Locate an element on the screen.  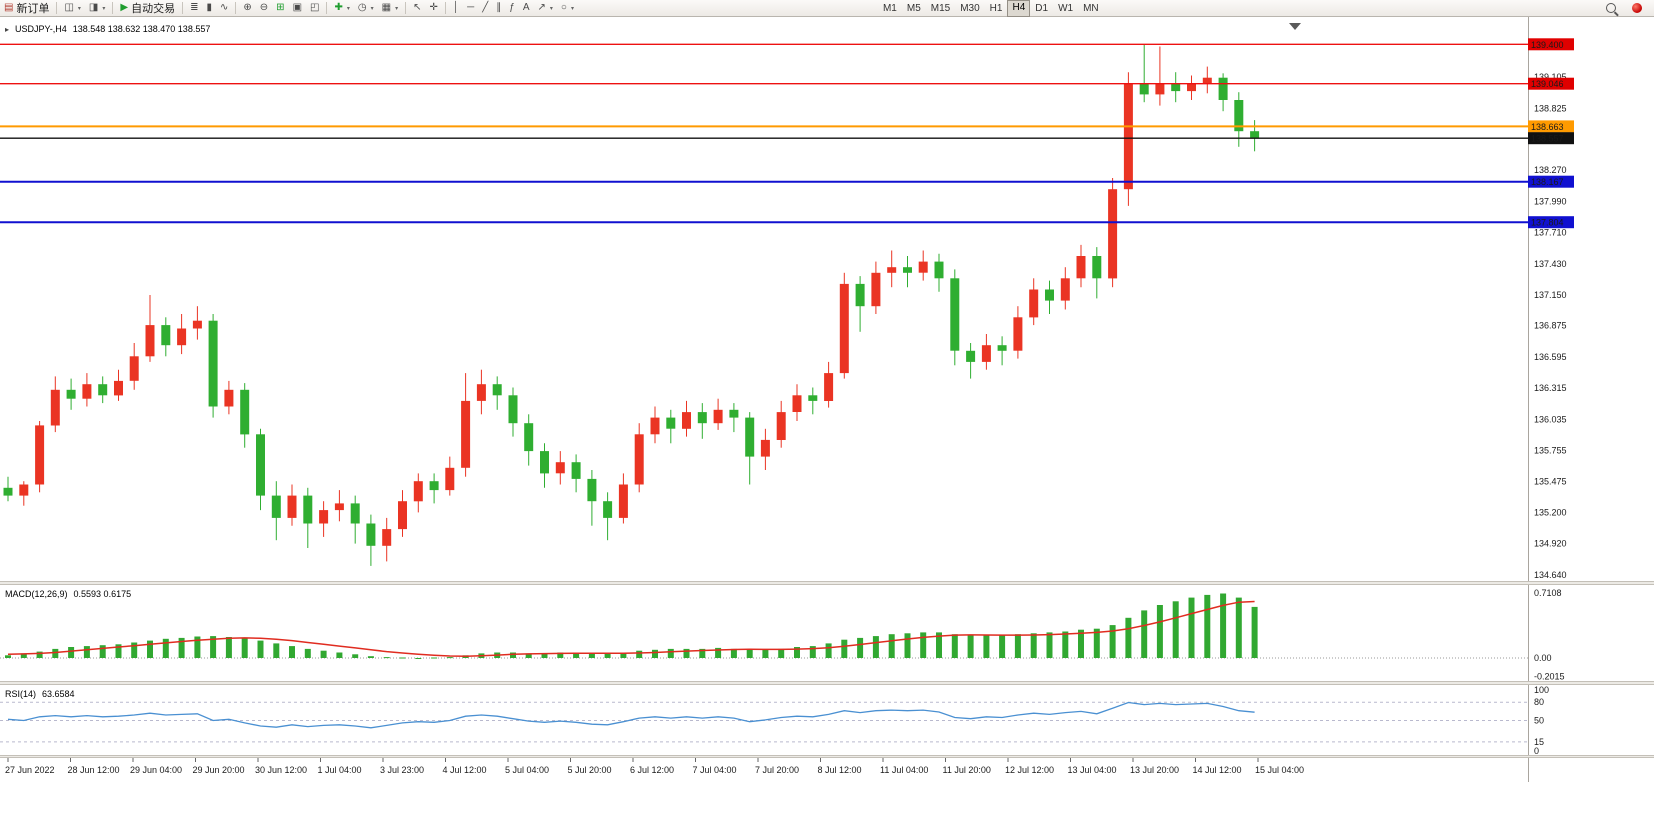
cascade-windows-icon: ▣ is located at coordinates (297, 8).